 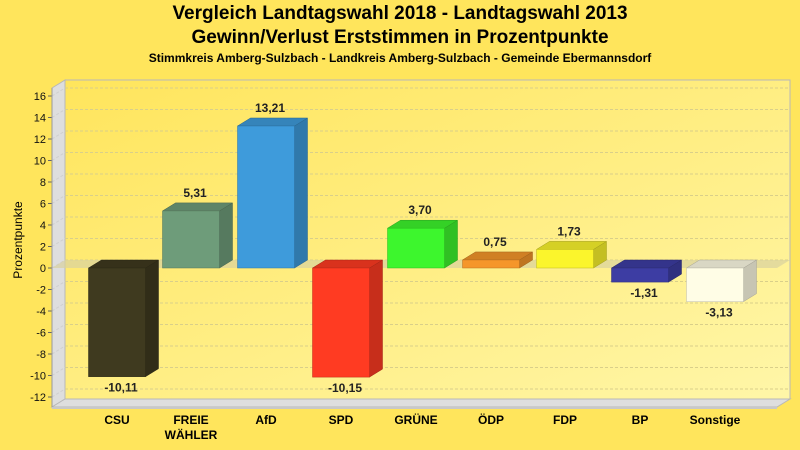 I want to click on data-label: 5,31, so click(x=195, y=193).